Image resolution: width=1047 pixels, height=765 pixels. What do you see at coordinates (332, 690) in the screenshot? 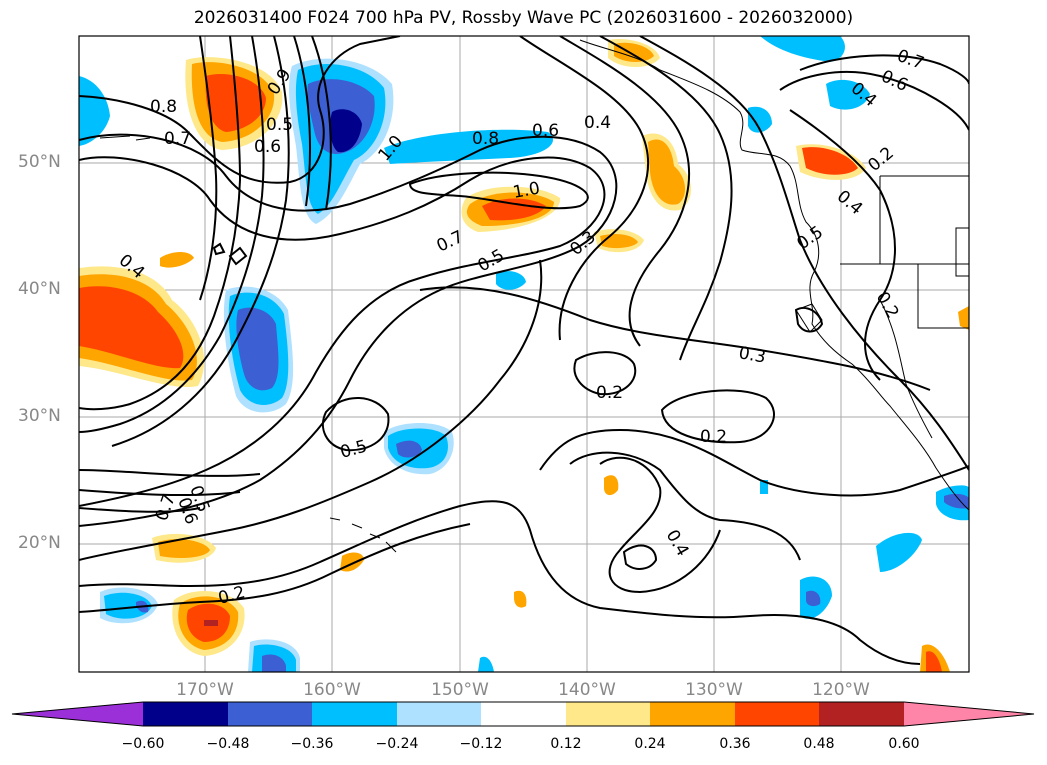
I see `longitude-label: 160°W` at bounding box center [332, 690].